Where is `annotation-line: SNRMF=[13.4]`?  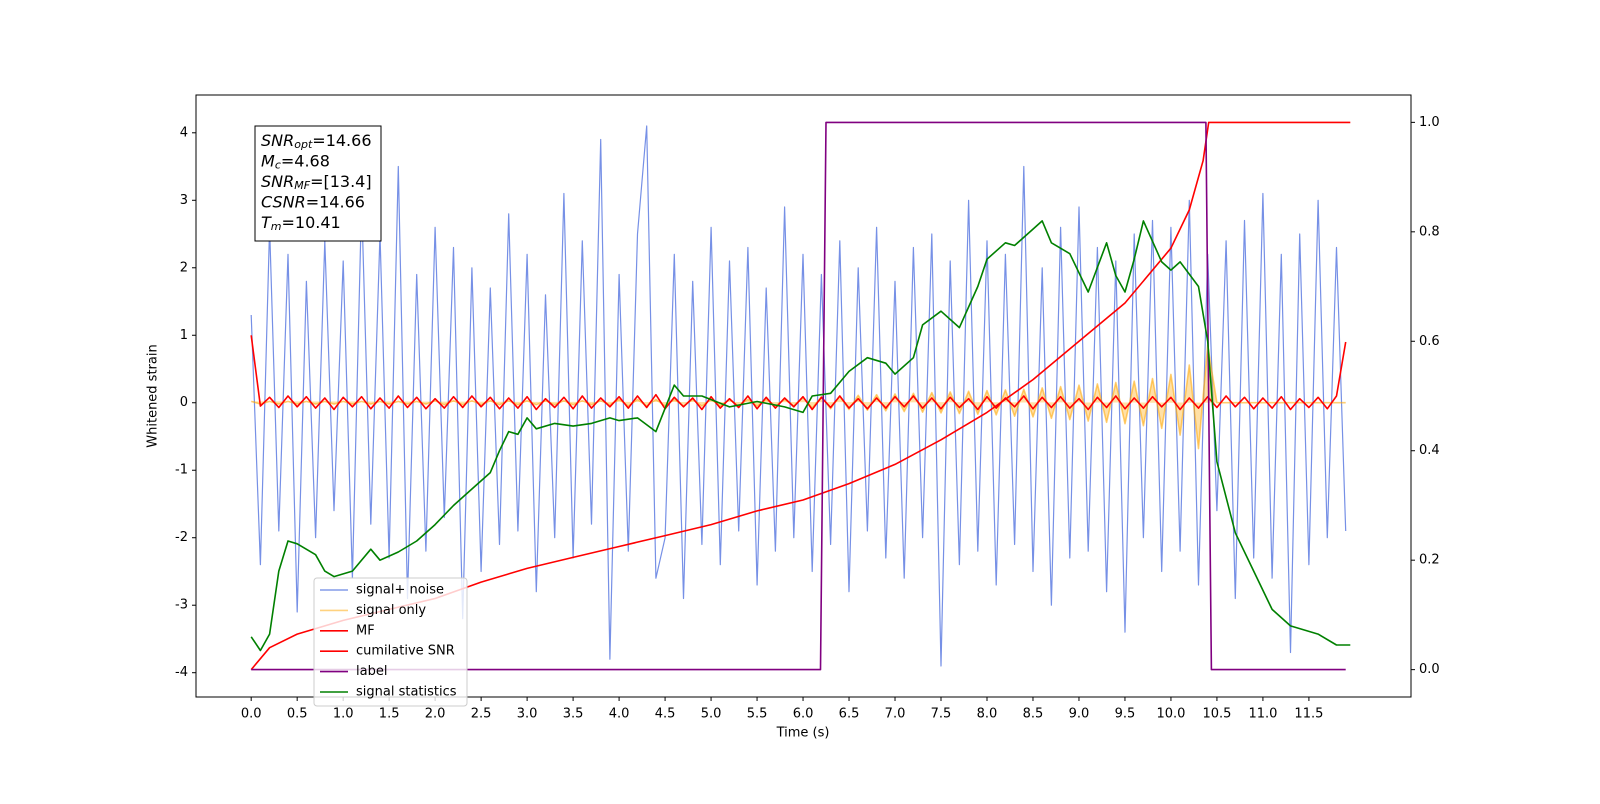
annotation-line: SNRMF=[13.4] is located at coordinates (316, 182).